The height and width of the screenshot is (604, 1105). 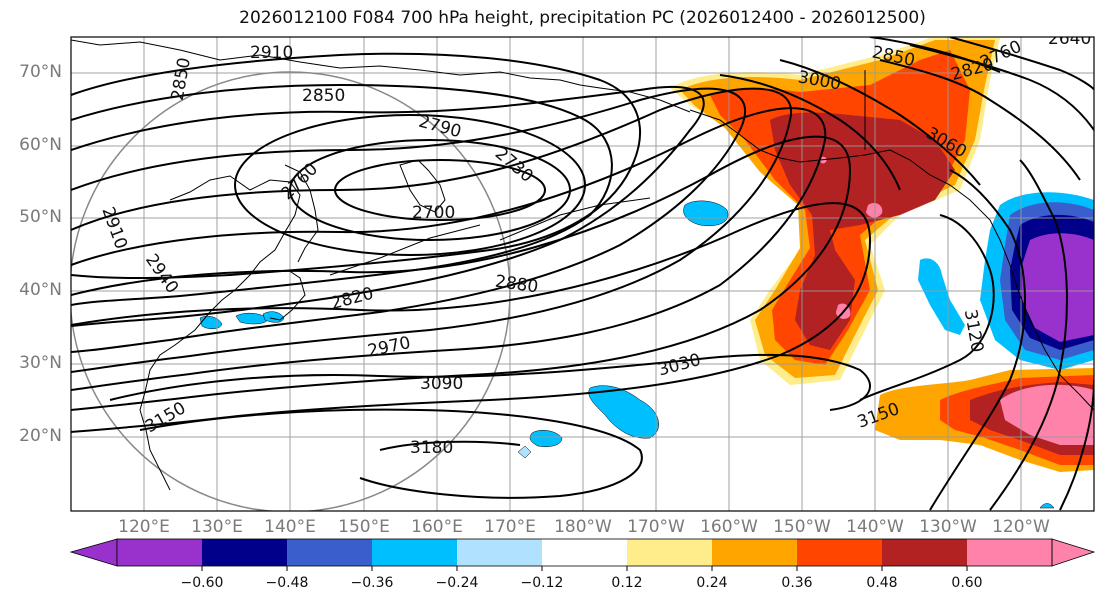 What do you see at coordinates (948, 527) in the screenshot?
I see `lon-label: 130°W` at bounding box center [948, 527].